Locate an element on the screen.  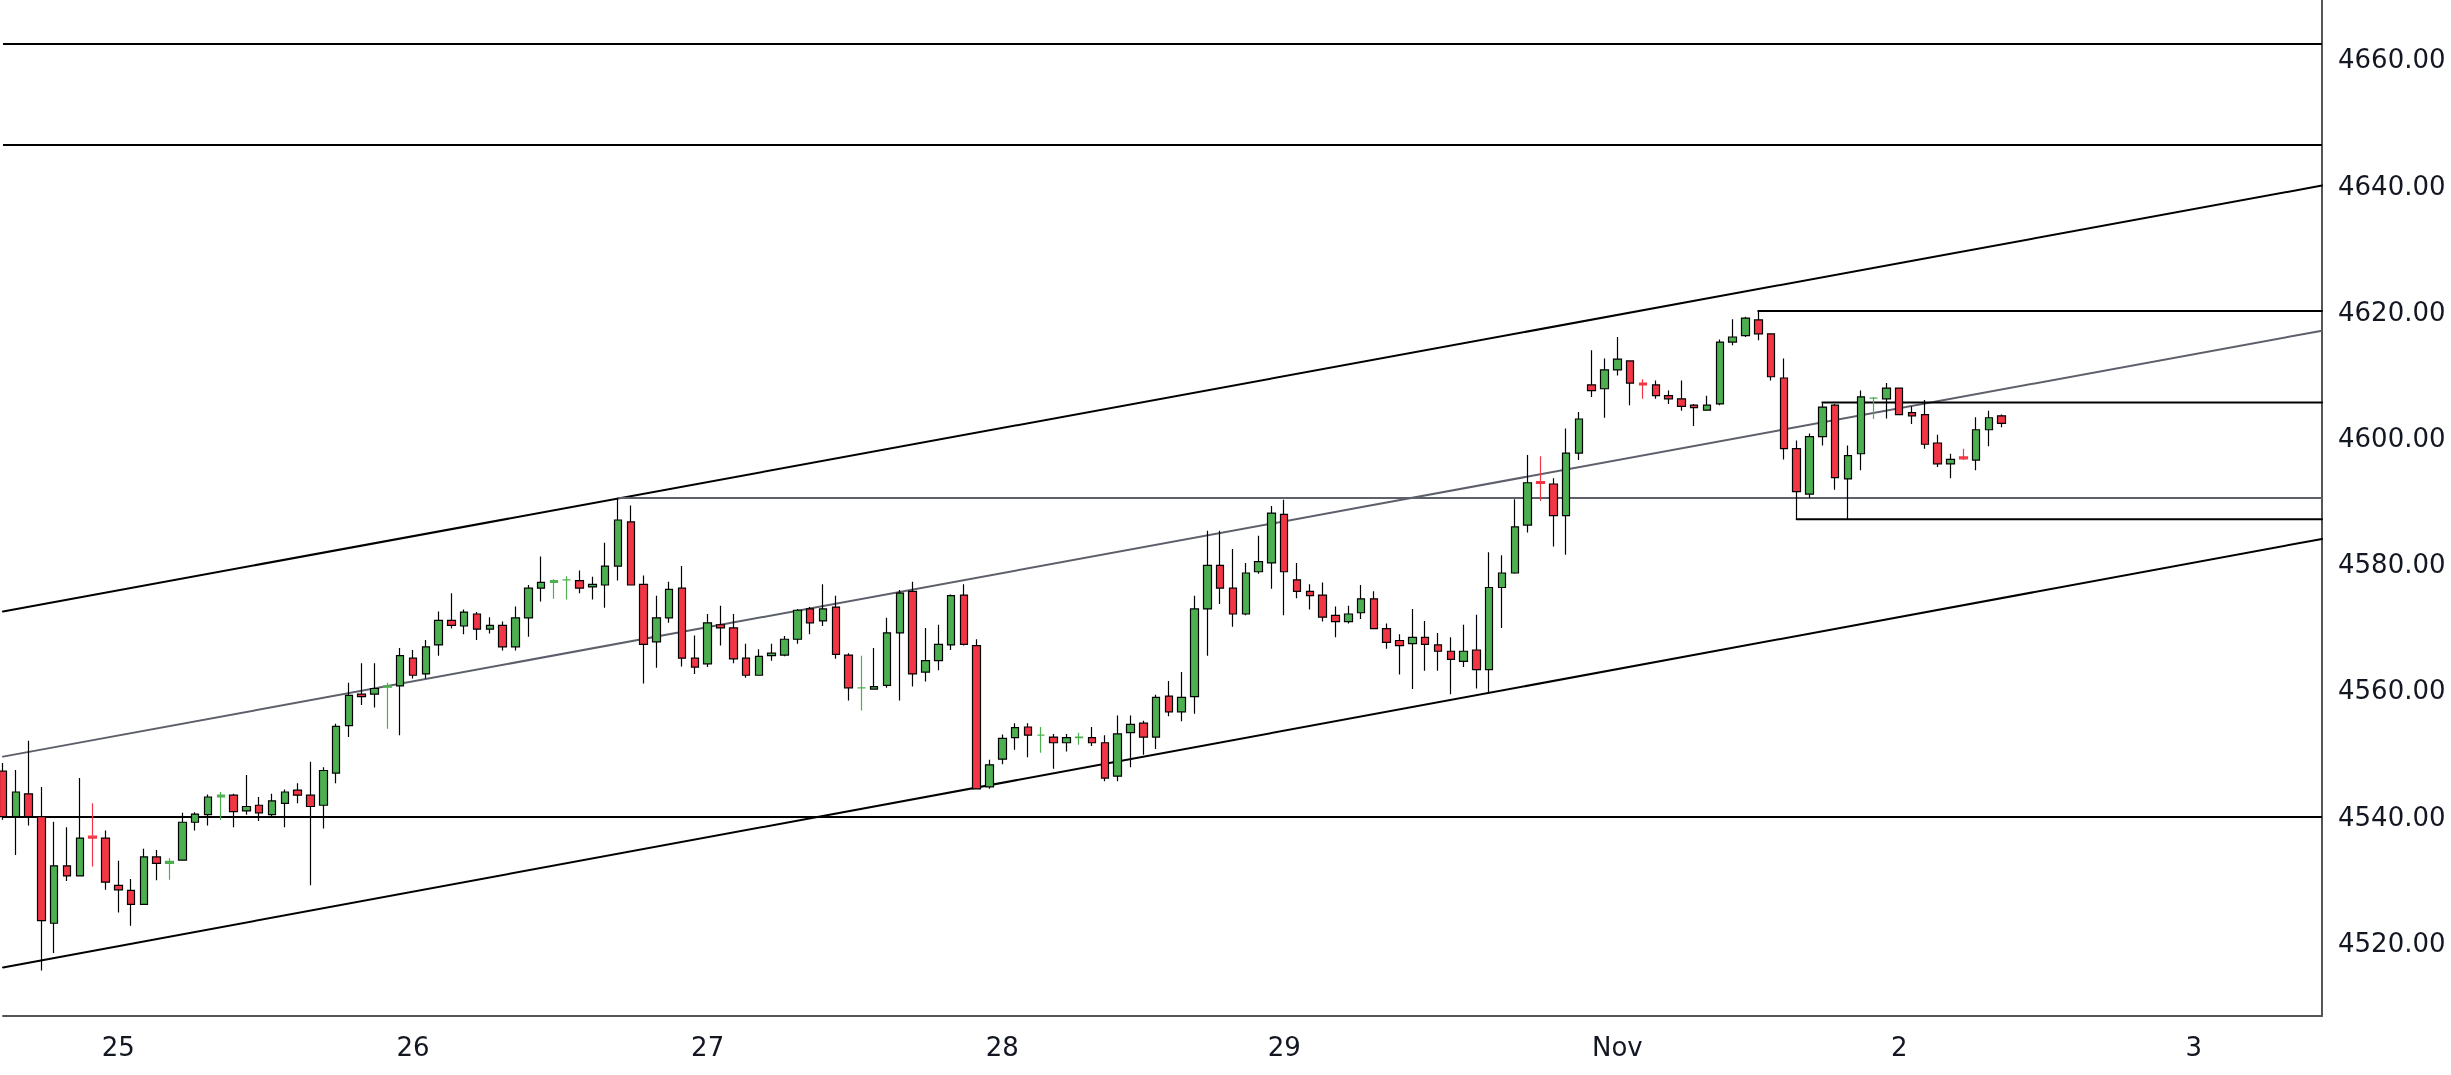
x-tick-label: 29 is located at coordinates (1284, 1047).